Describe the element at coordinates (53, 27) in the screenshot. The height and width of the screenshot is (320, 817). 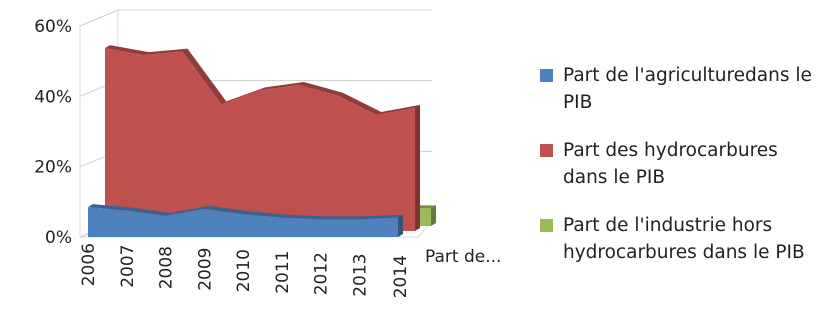
I see `y-tick-label: 60%` at that location.